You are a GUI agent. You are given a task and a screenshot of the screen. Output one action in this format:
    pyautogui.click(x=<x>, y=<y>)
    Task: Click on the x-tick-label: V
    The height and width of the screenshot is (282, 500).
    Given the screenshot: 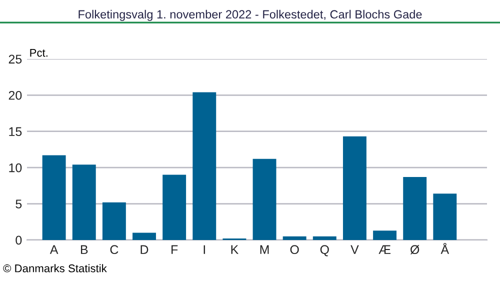 What is the action you would take?
    pyautogui.click(x=354, y=249)
    